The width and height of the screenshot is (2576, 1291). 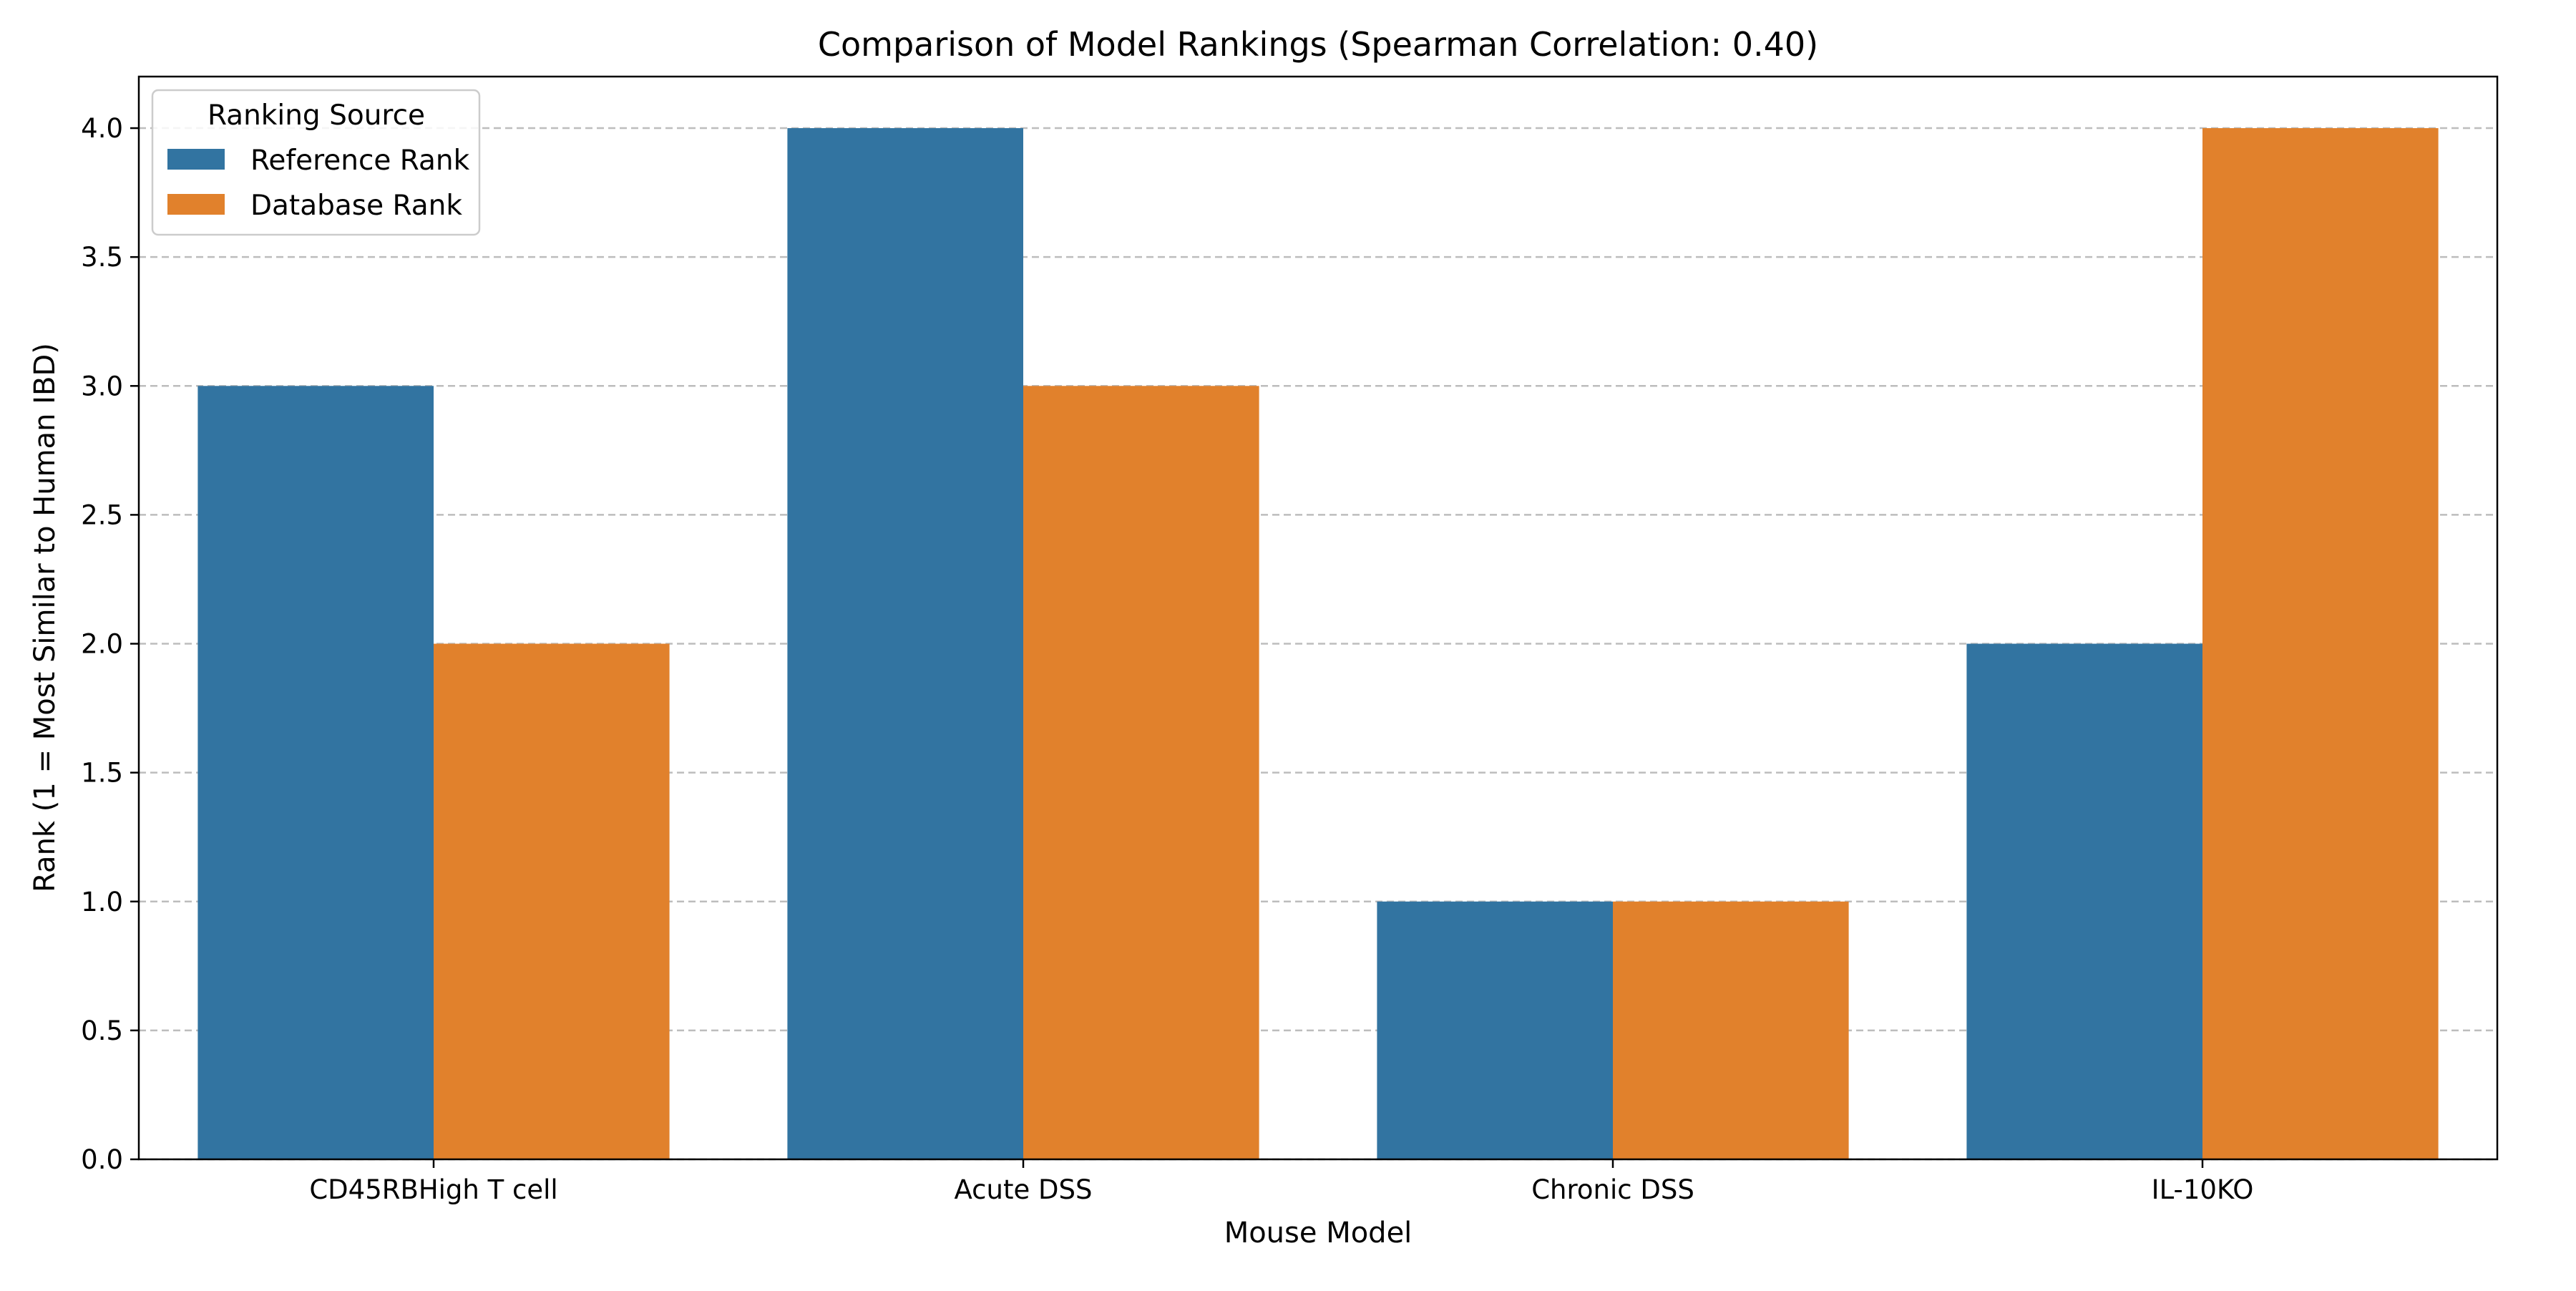 What do you see at coordinates (1024, 1189) in the screenshot?
I see `x-tick-label: Acute DSS` at bounding box center [1024, 1189].